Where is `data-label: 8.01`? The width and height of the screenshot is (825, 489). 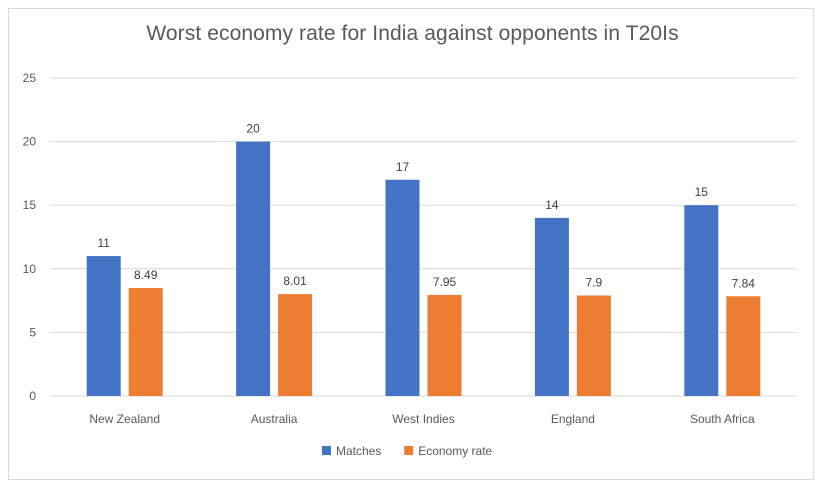
data-label: 8.01 is located at coordinates (295, 281).